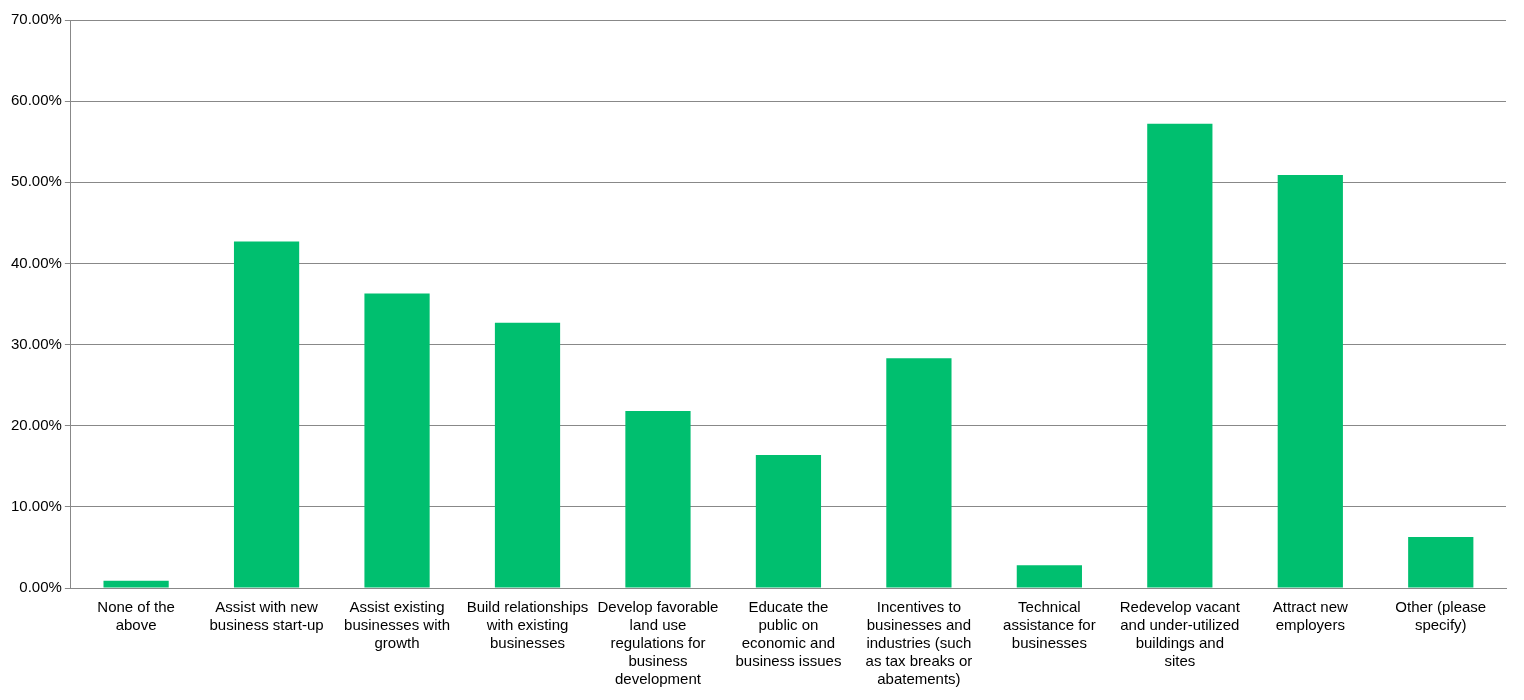  Describe the element at coordinates (397, 625) in the screenshot. I see `x-tick-label: Assist existing businesses with growth` at that location.